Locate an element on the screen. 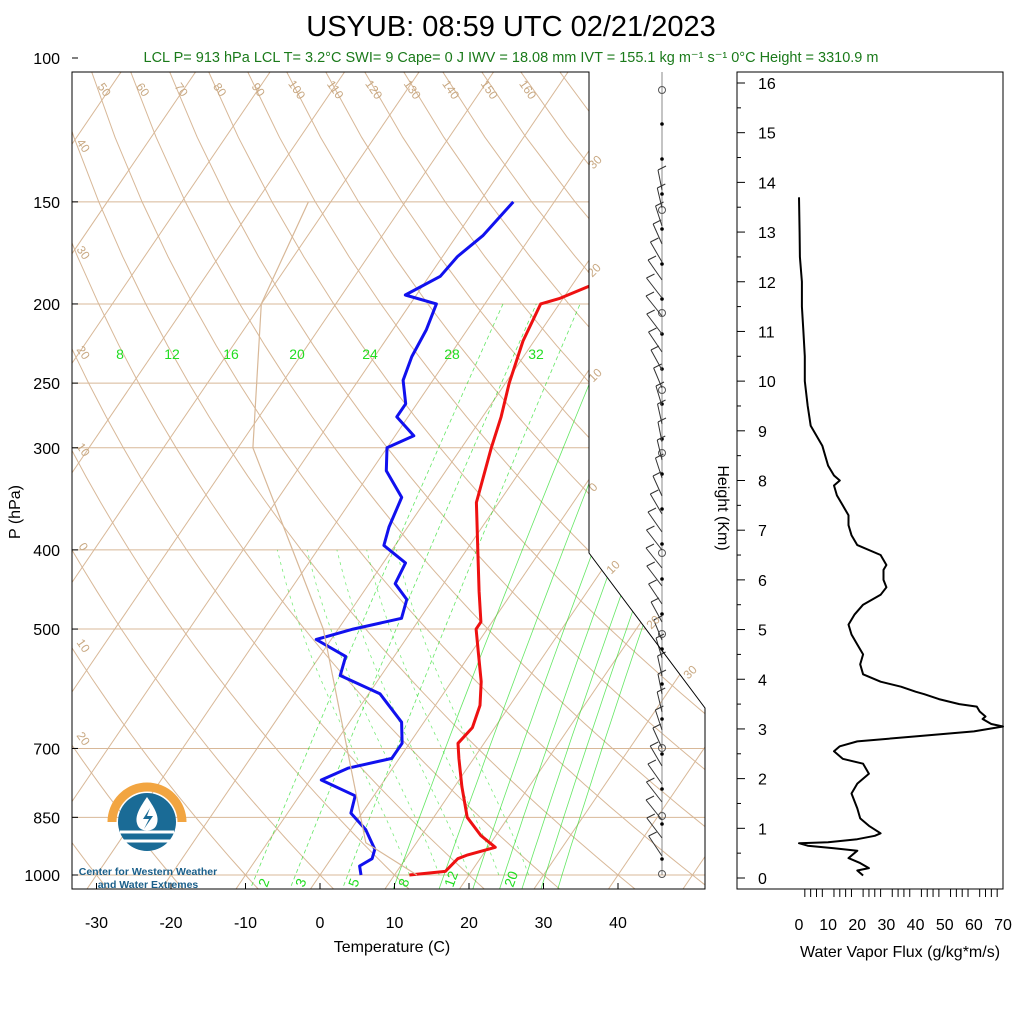 Image resolution: width=1024 pixels, height=1024 pixels. isotherm-left-label: 20 is located at coordinates (83, 738).